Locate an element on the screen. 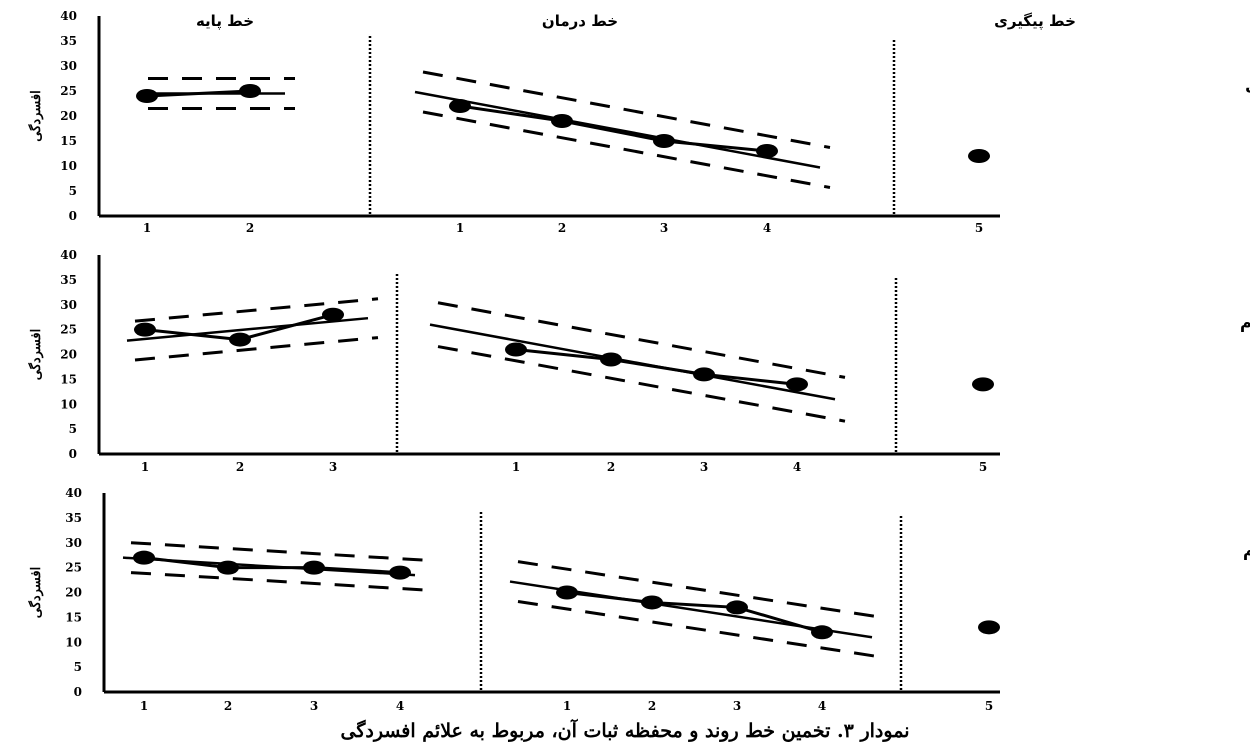 This screenshot has width=1250, height=755. phase-label: خط پایه is located at coordinates (225, 21).